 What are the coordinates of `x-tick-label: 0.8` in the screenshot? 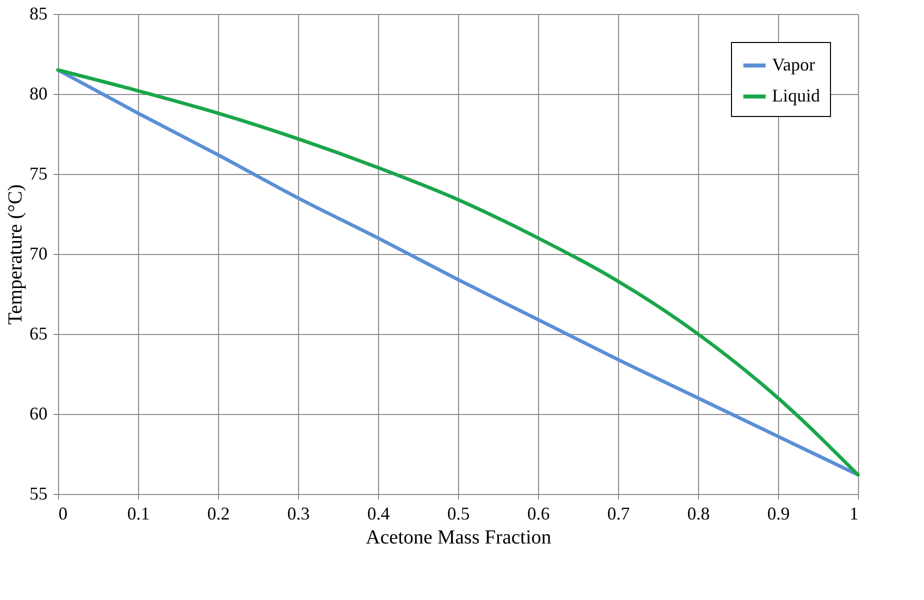 It's located at (698, 514).